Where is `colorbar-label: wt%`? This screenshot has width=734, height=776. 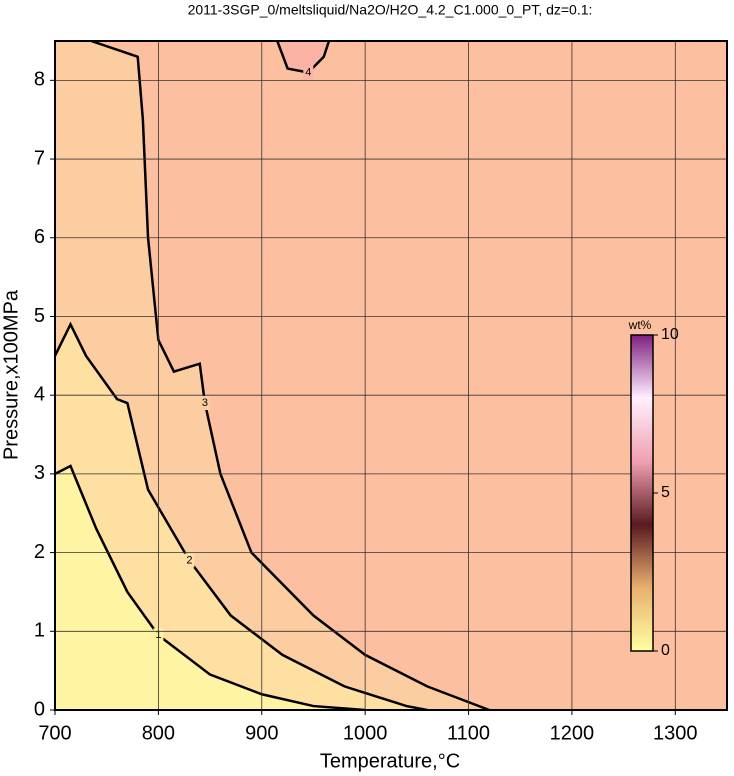 colorbar-label: wt% is located at coordinates (640, 325).